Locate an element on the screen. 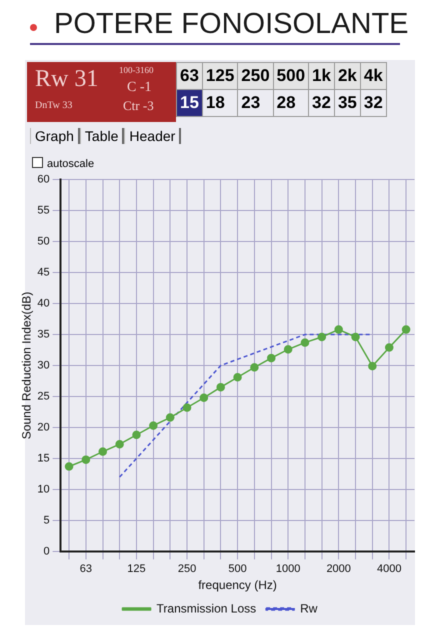 The image size is (432, 640). y-tick-label: 25 is located at coordinates (43, 396).